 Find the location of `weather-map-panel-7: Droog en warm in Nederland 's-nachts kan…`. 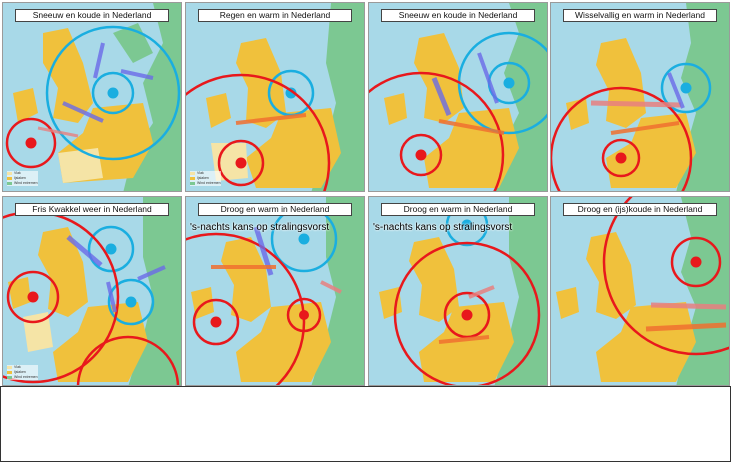

weather-map-panel-7: Droog en warm in Nederland 's-nachts kan… is located at coordinates (458, 291).